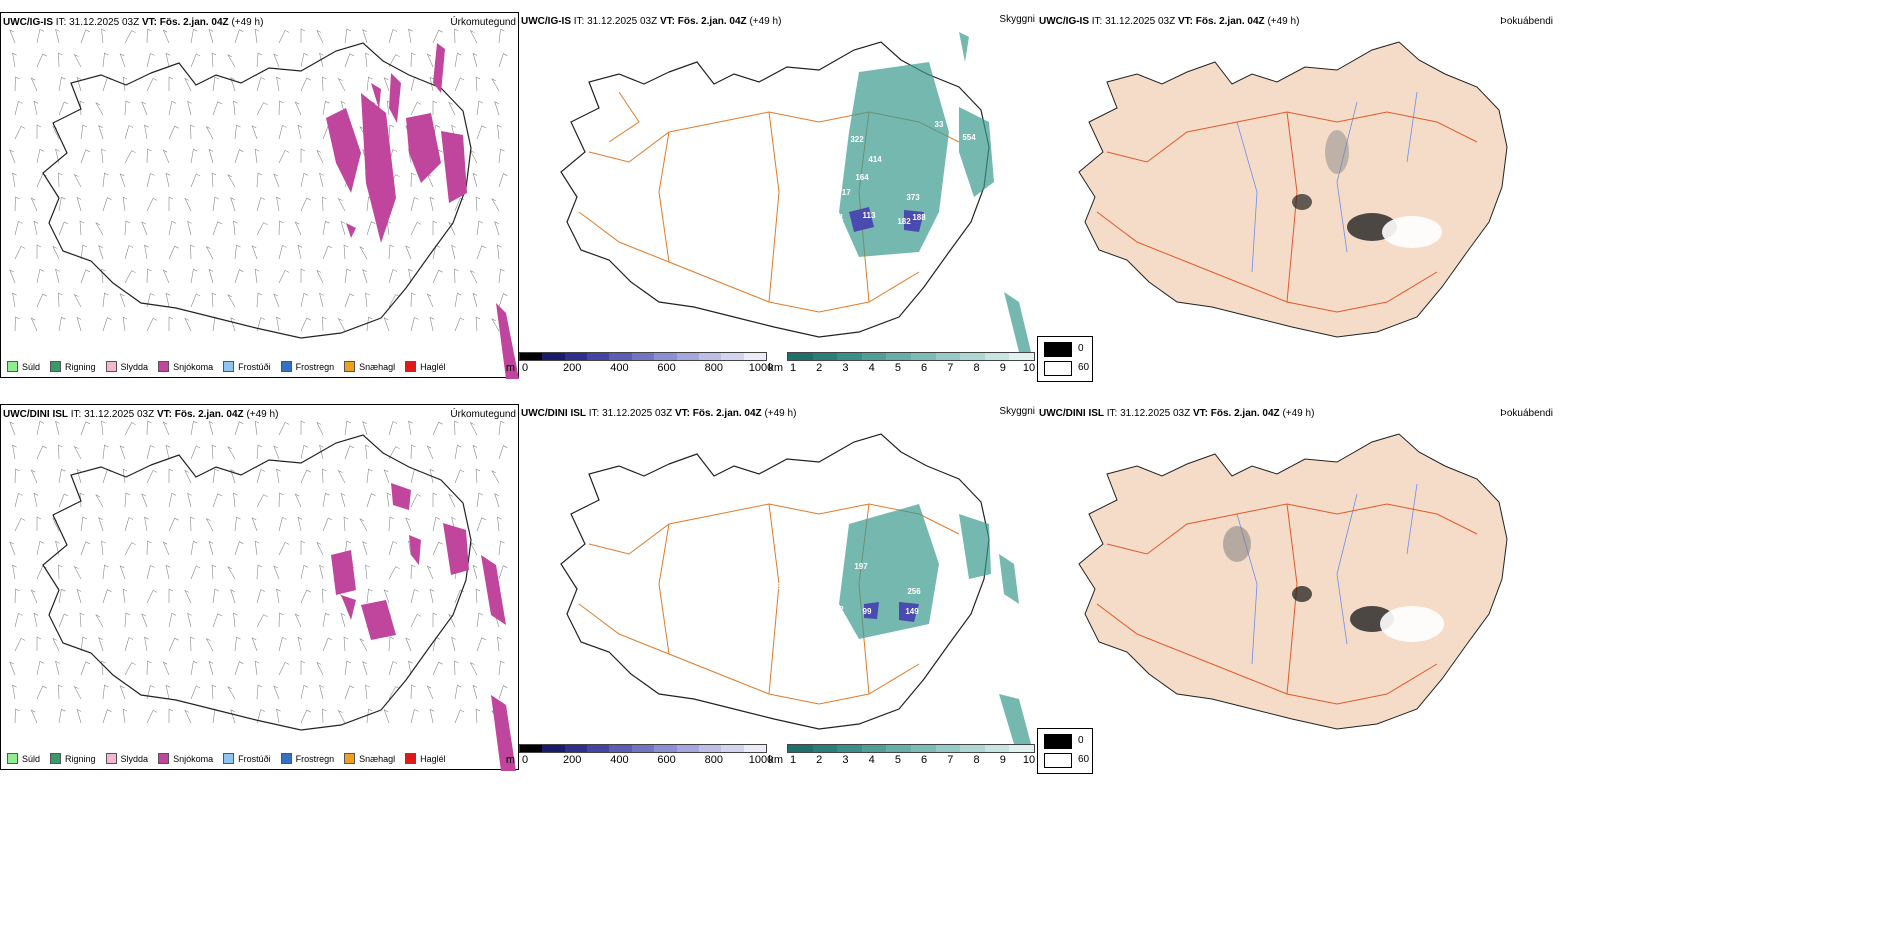 This screenshot has width=1900, height=950. Describe the element at coordinates (73, 758) in the screenshot. I see `legend-item: Rigning` at that location.